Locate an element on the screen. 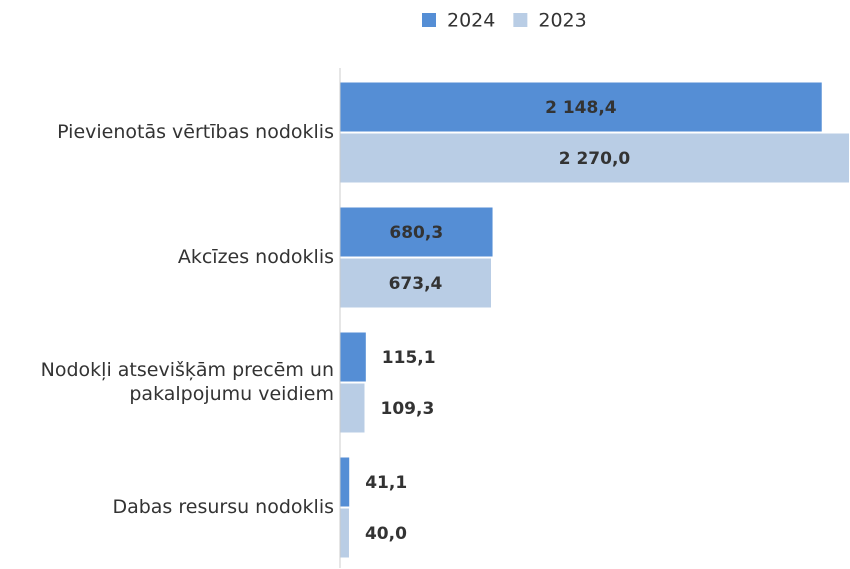 The image size is (850, 569). value-label: 109,3 is located at coordinates (408, 409).